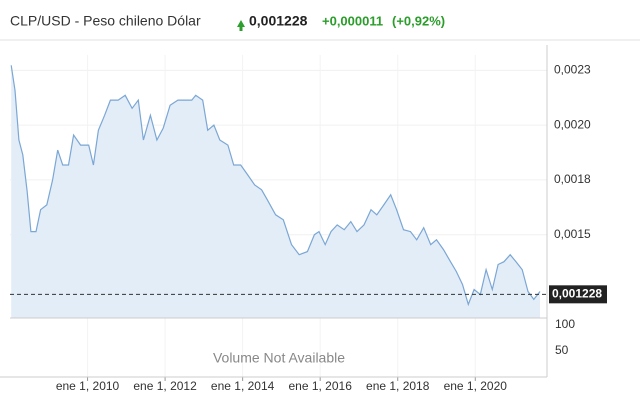 This screenshot has height=415, width=640. What do you see at coordinates (418, 20) in the screenshot?
I see `change-pct: (+0,92%)` at bounding box center [418, 20].